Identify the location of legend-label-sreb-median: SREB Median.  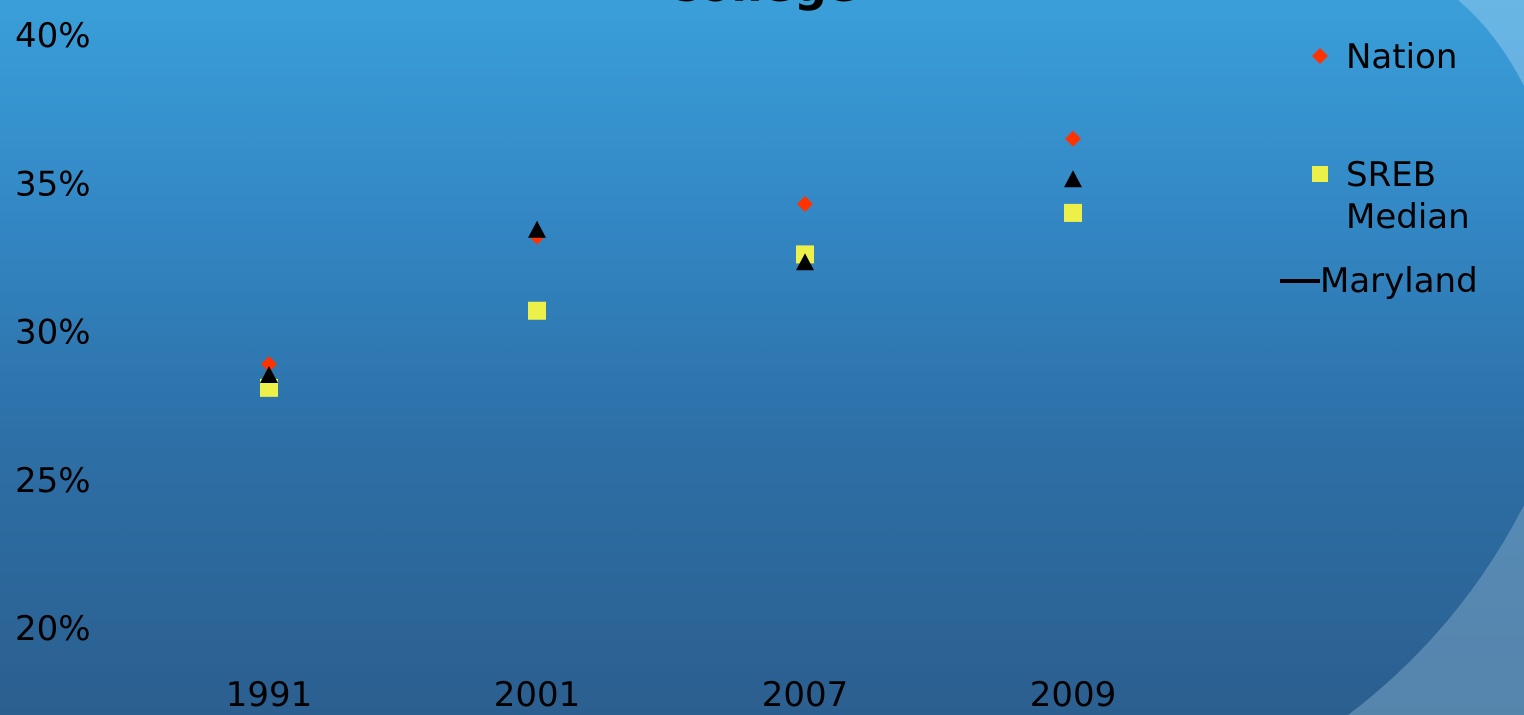
(1408, 196).